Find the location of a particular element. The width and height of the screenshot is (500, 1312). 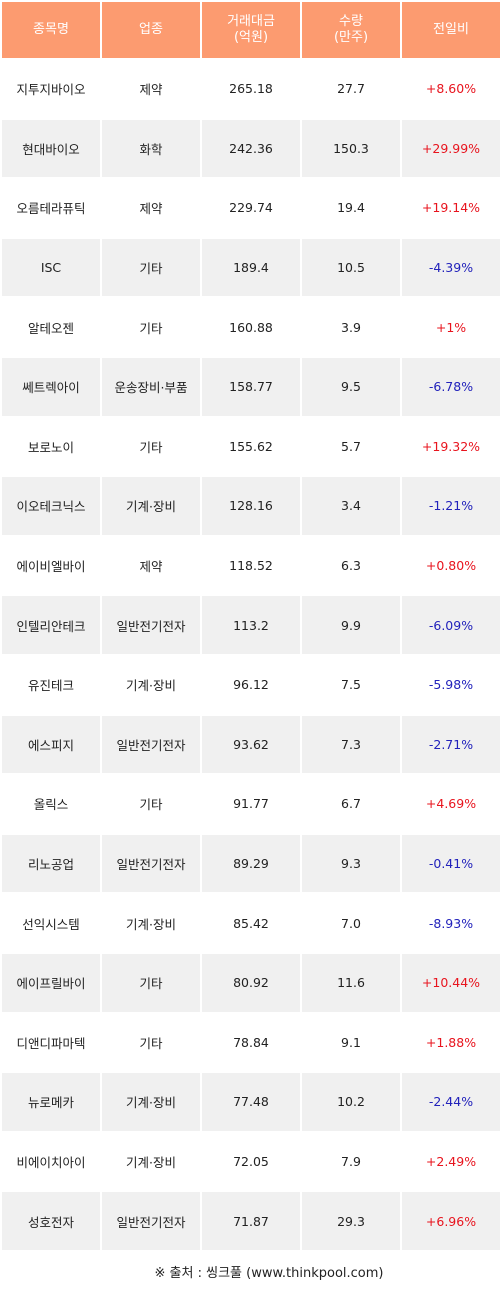

table-row: 보로노이 기타 155.62 5.7 +19.32% is located at coordinates (251, 446).